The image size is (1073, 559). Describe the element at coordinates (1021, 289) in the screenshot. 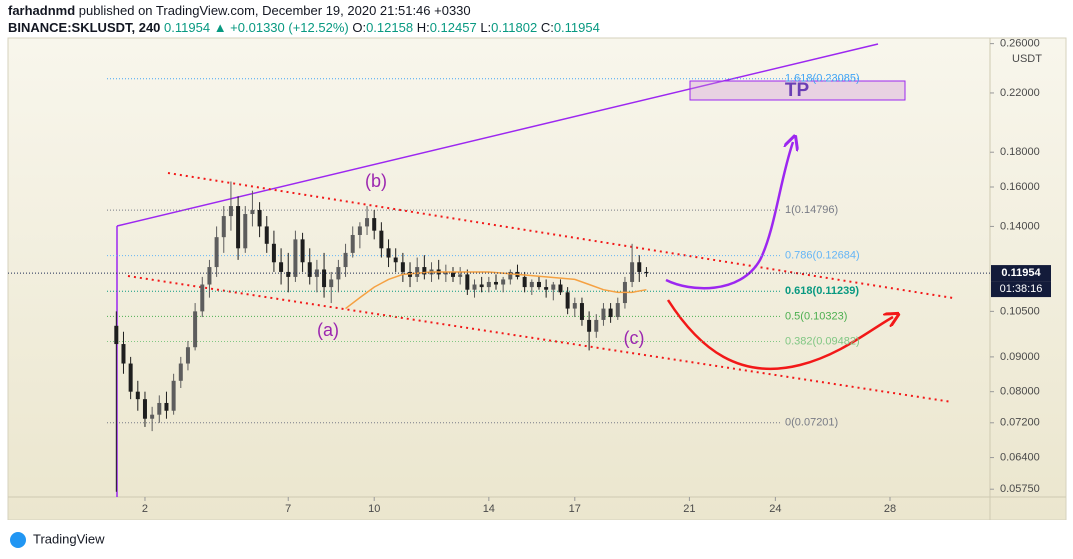

I see `countdown-tag` at that location.